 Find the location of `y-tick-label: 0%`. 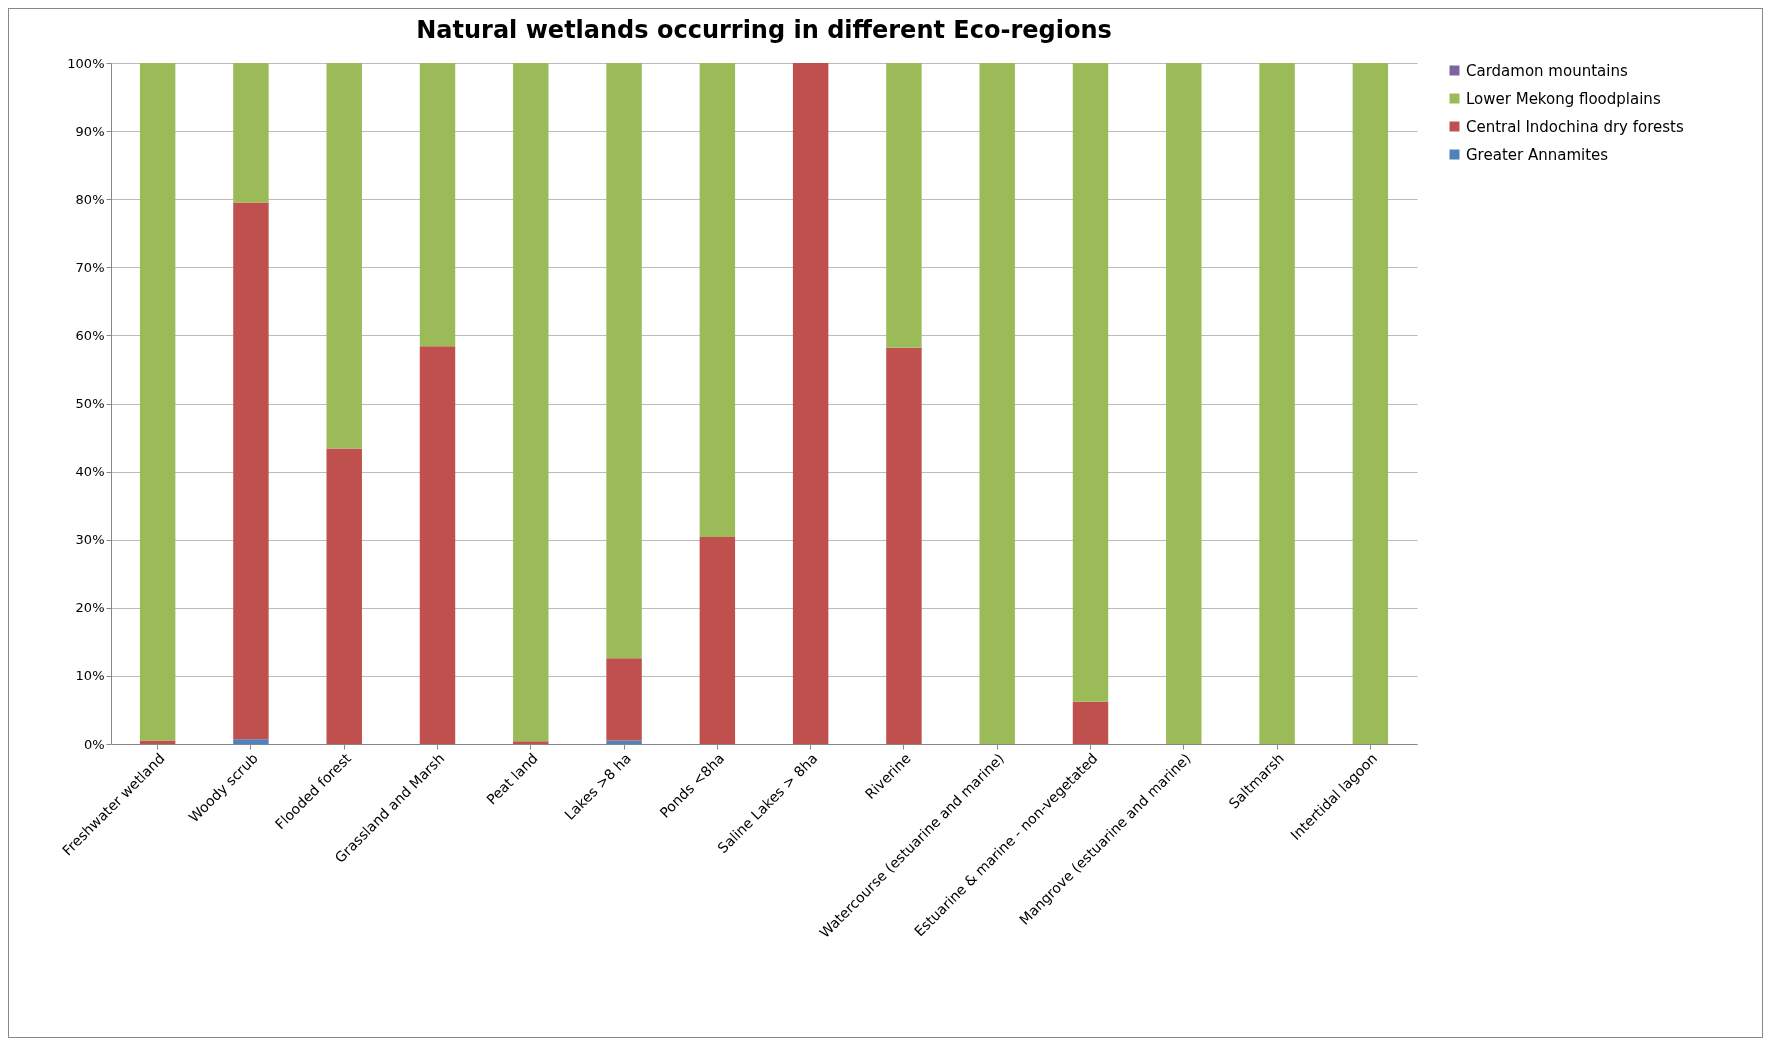

y-tick-label: 0% is located at coordinates (94, 744).